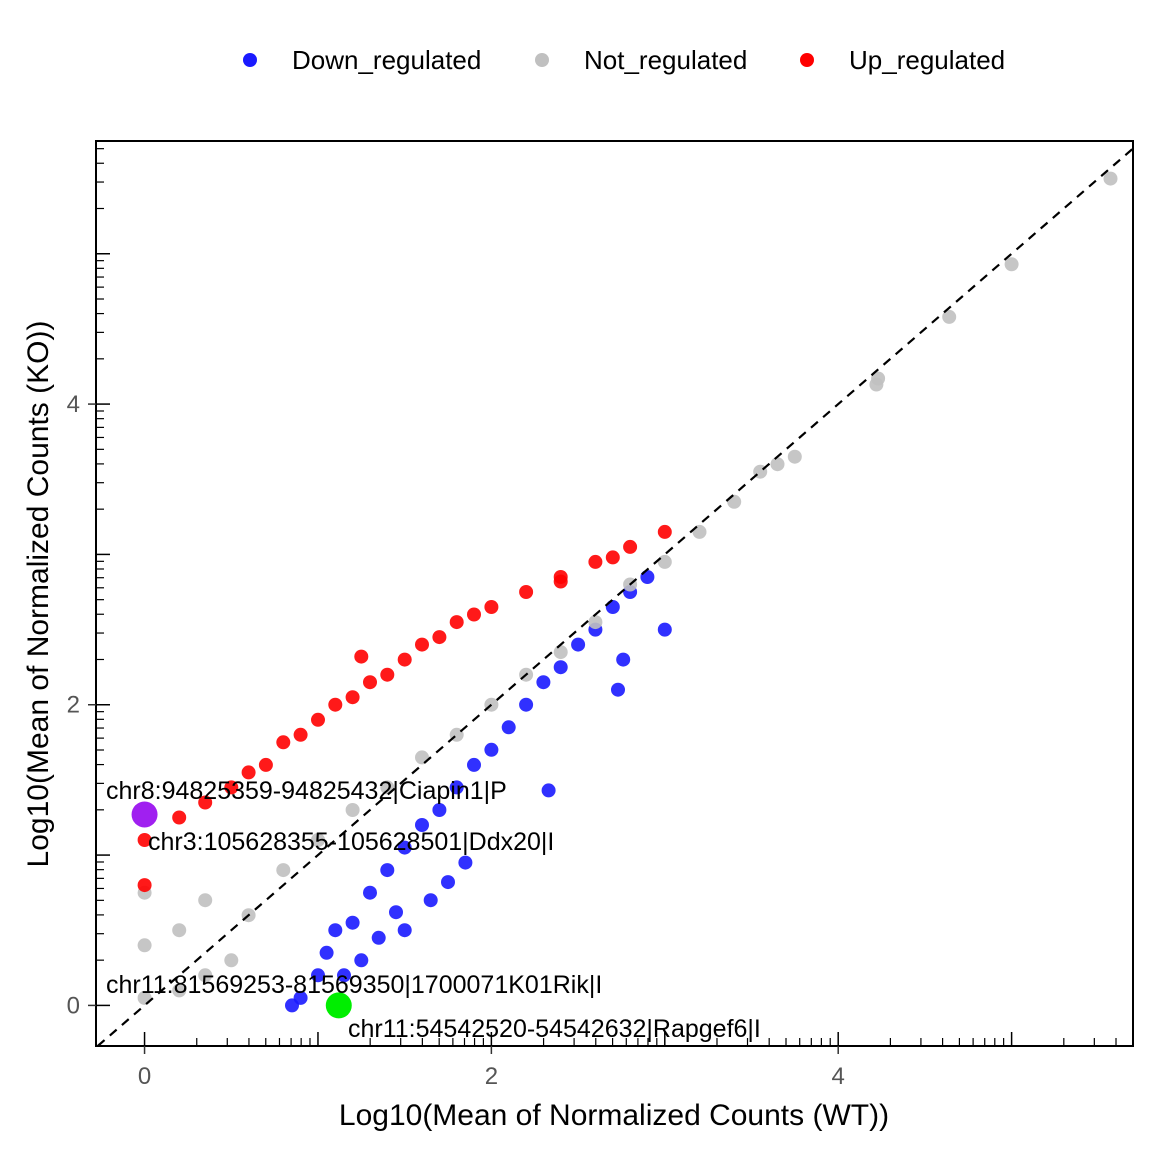  Describe the element at coordinates (665, 60) in the screenshot. I see `legend-label: Not_regulated` at that location.